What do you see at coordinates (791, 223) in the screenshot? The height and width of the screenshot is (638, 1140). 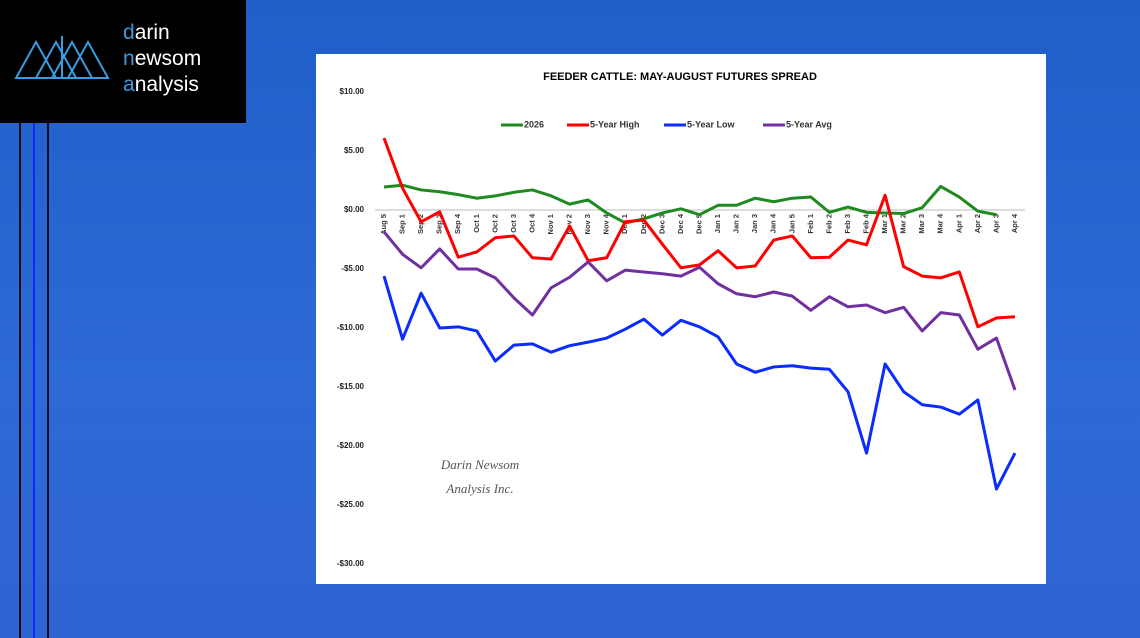 I see `x-tick-label: Jan 5` at bounding box center [791, 223].